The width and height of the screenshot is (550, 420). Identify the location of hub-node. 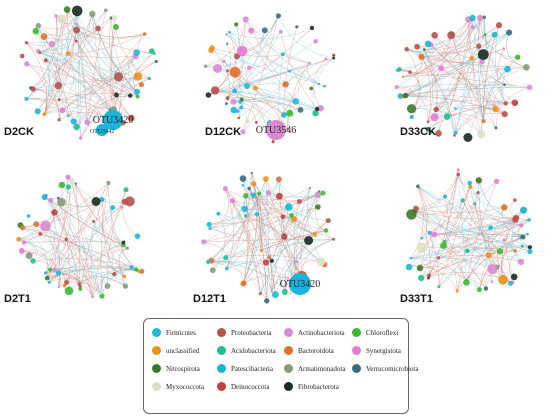
(276, 130).